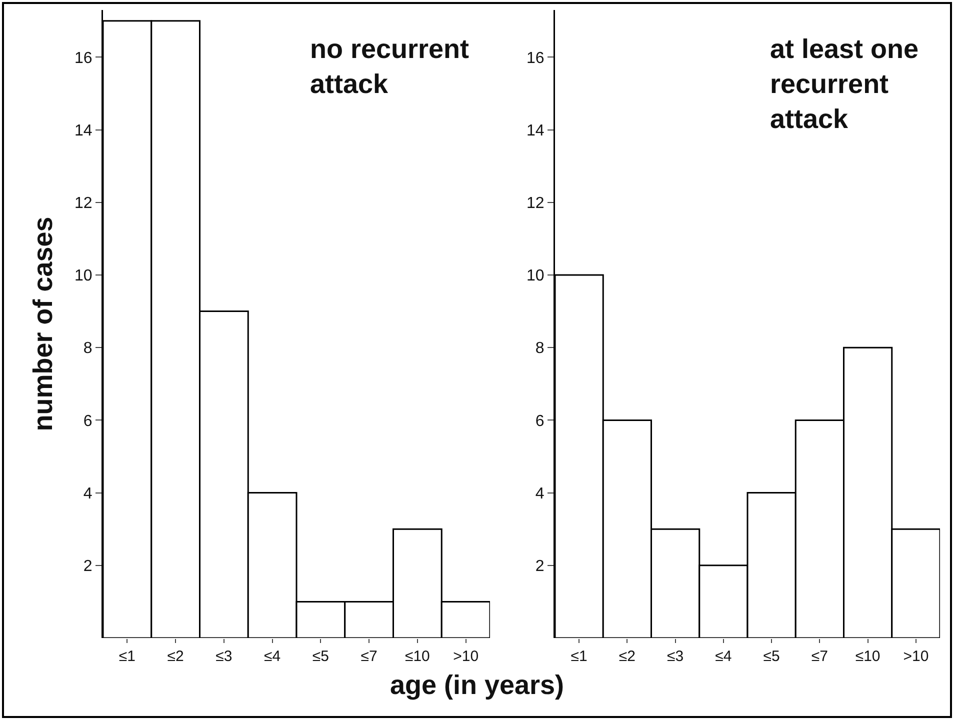 This screenshot has width=954, height=720. Describe the element at coordinates (844, 84) in the screenshot. I see `text: at least one recurrent attack` at that location.